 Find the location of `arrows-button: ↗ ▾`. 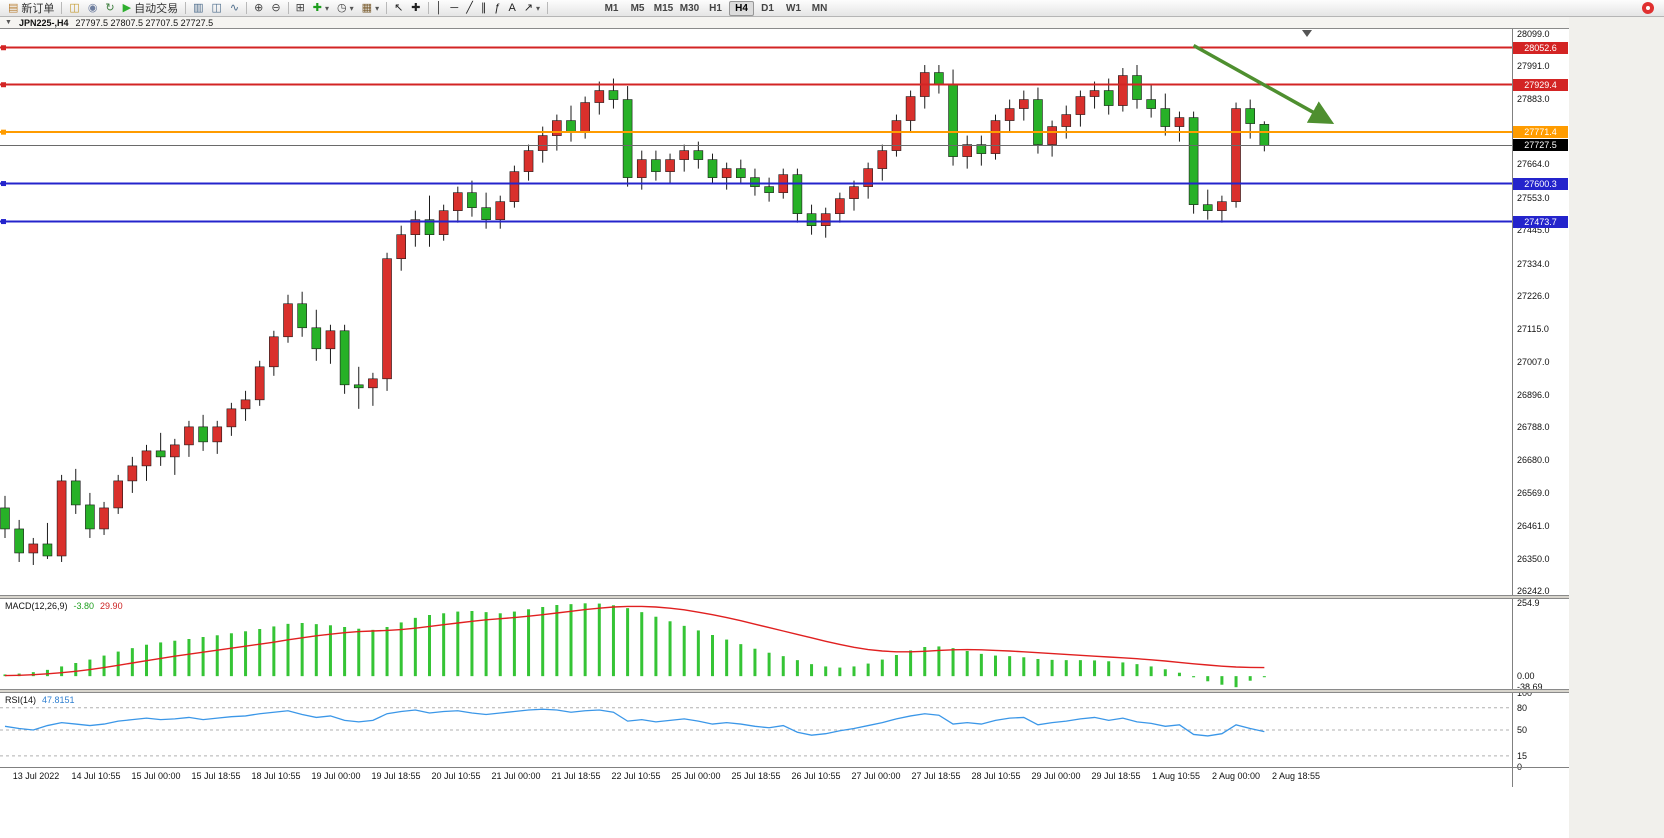

arrows-button: ↗ ▾ is located at coordinates (532, 8).